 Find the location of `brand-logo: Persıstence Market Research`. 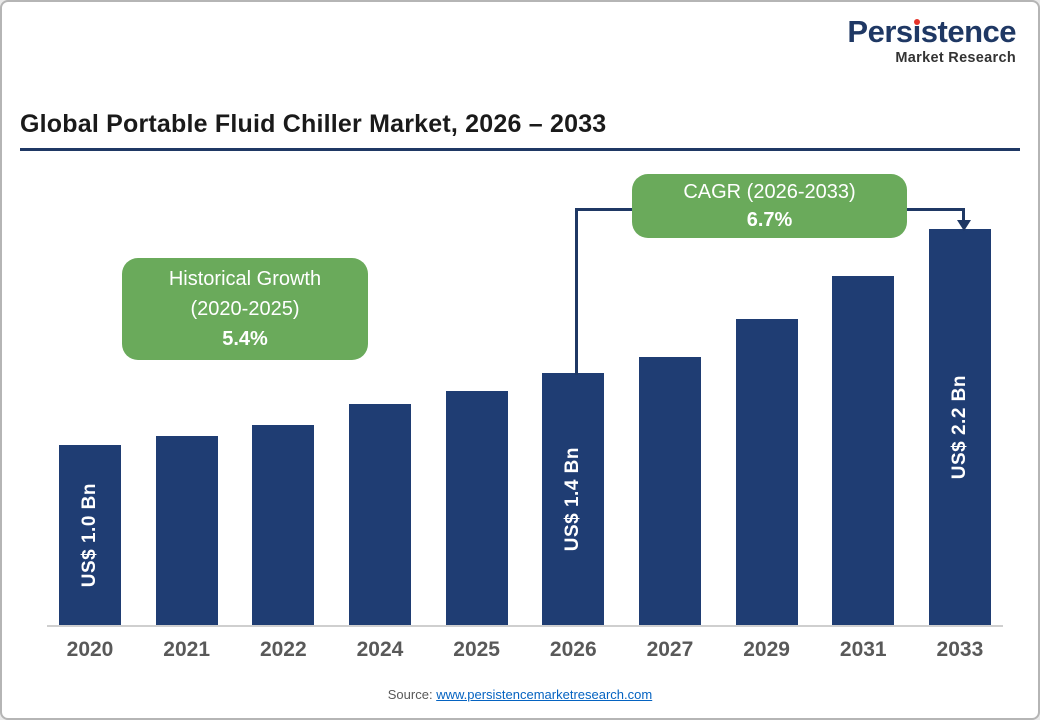

brand-logo: Persıstence Market Research is located at coordinates (932, 40).